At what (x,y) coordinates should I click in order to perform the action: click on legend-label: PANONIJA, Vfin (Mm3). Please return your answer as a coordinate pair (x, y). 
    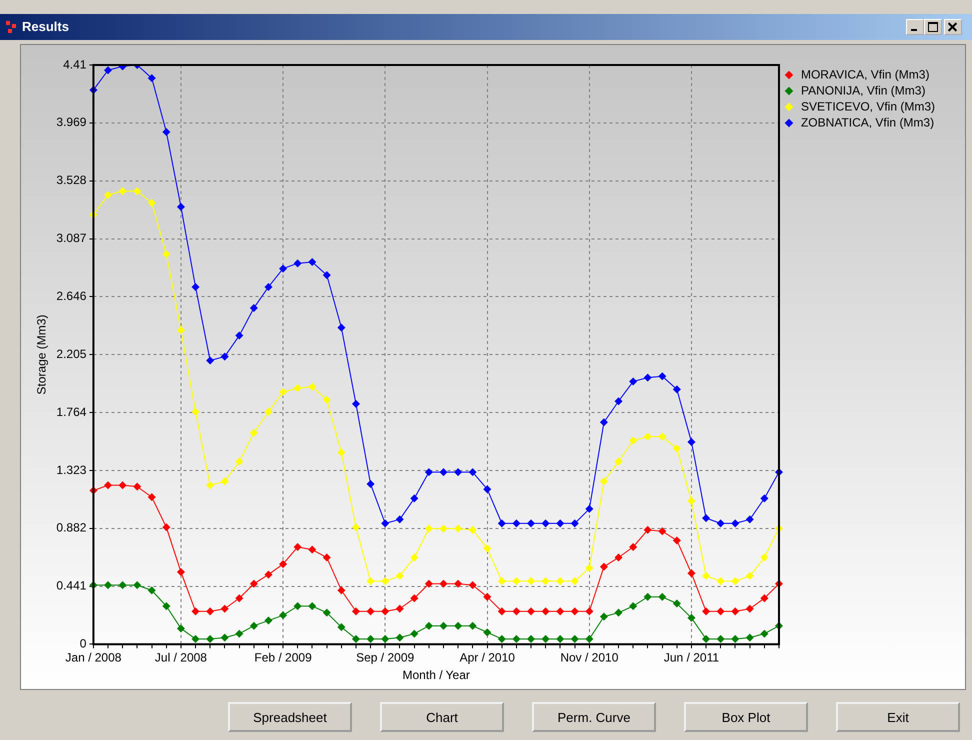
    Looking at the image, I should click on (863, 90).